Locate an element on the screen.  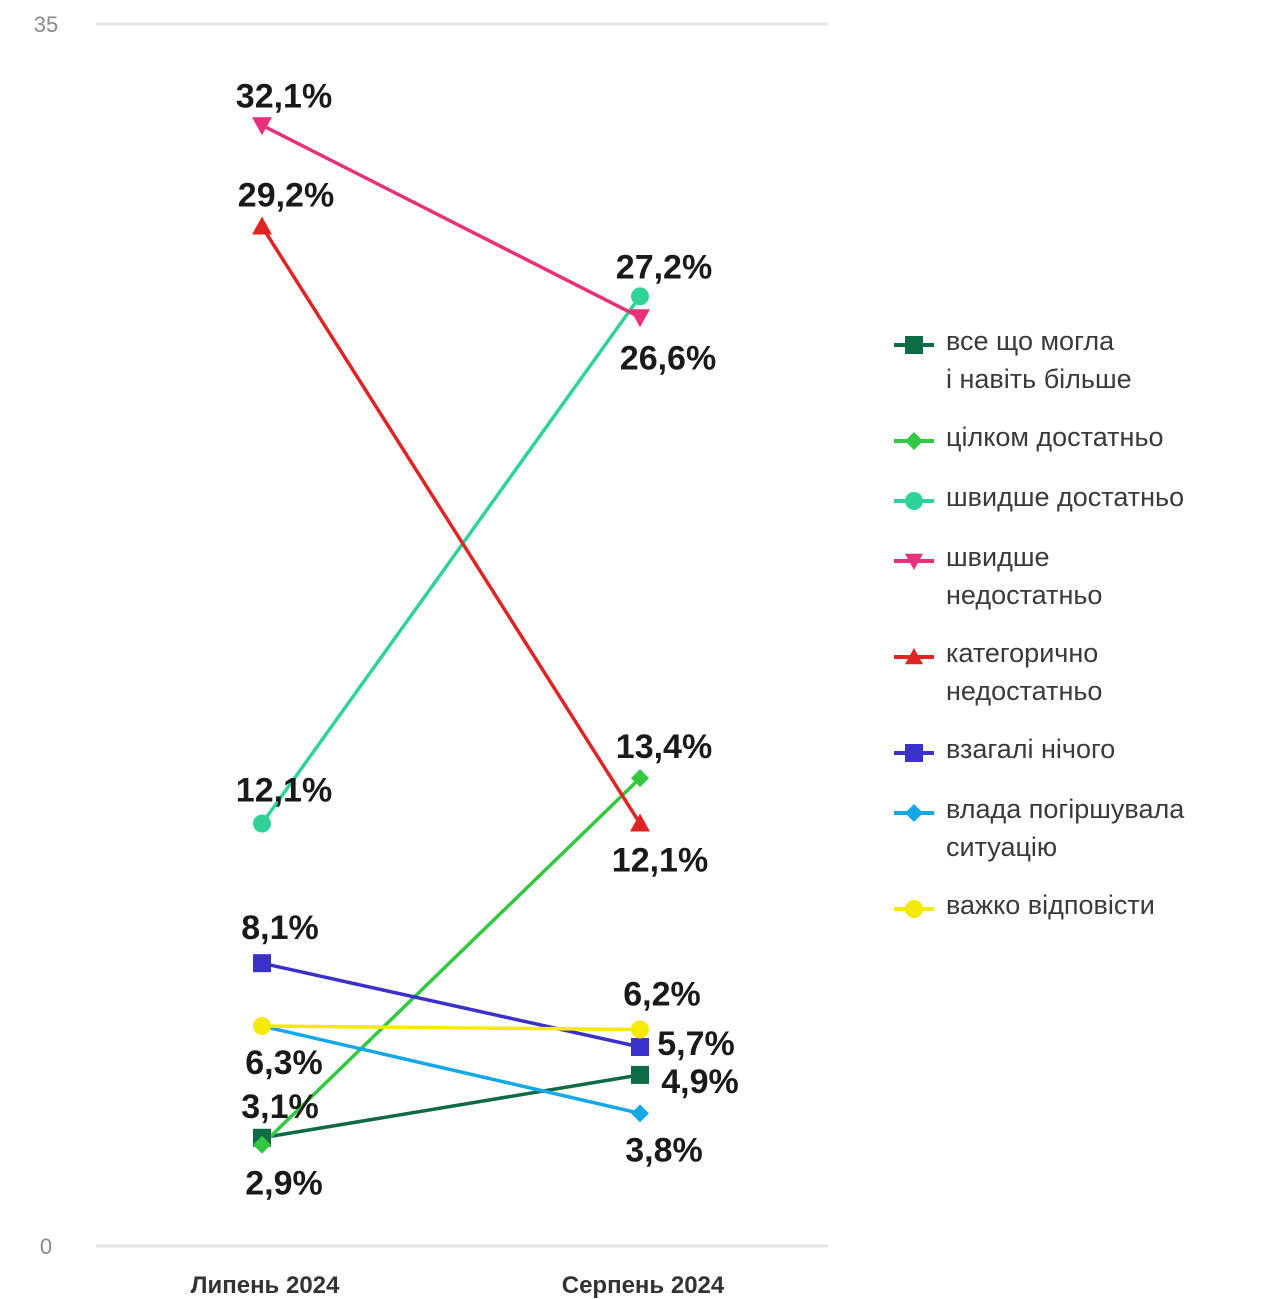
series-line-категорично-недостатньо is located at coordinates (451, 525).